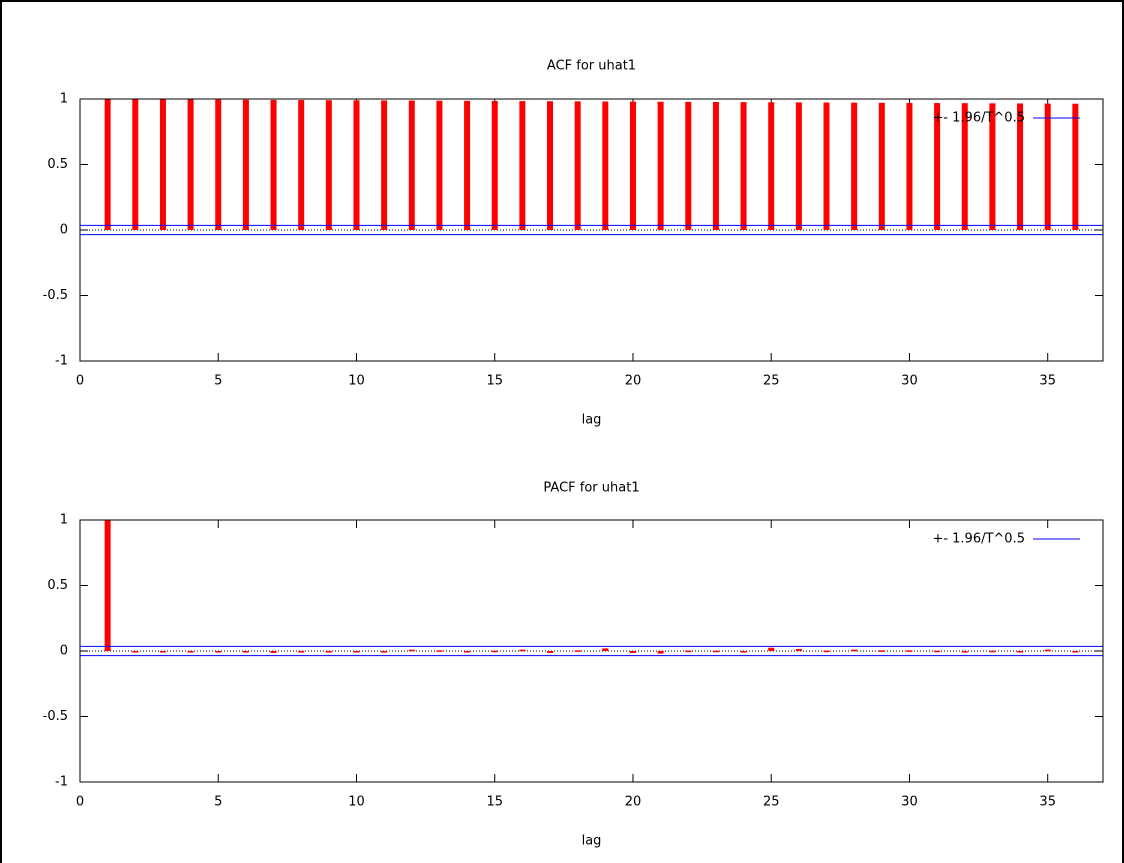 The height and width of the screenshot is (863, 1124). I want to click on x-axis-label: lag, so click(592, 841).